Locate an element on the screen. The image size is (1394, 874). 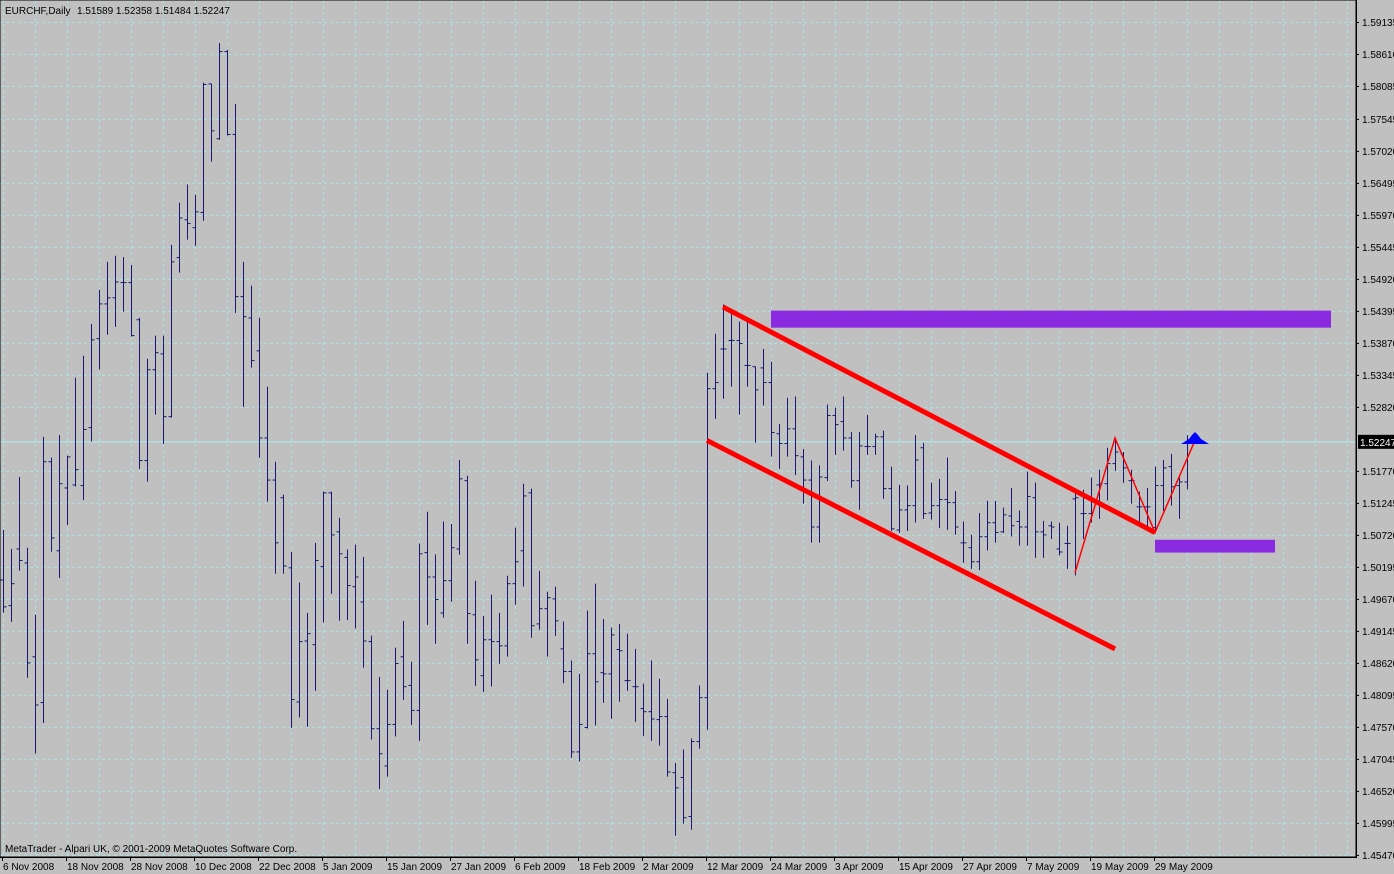
x-tick-label: 22 Dec 2008 is located at coordinates (287, 867).